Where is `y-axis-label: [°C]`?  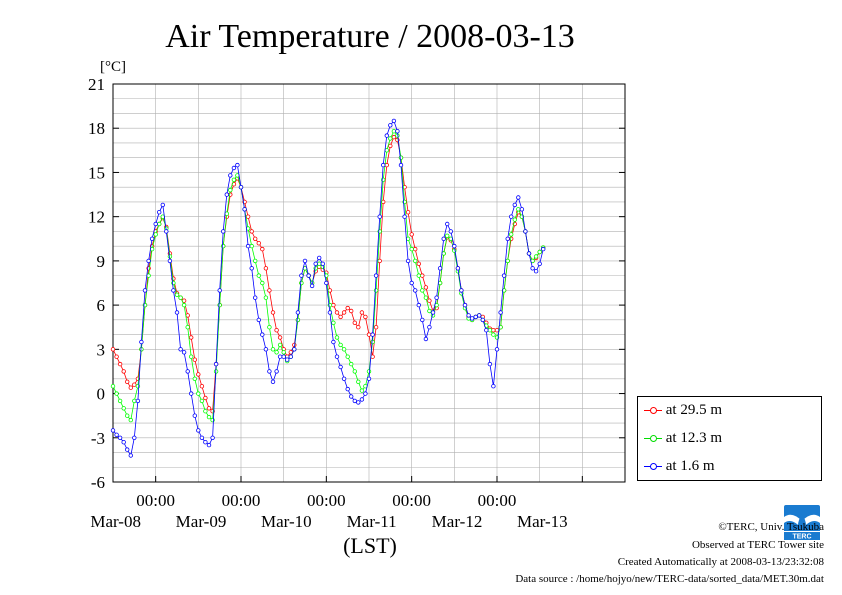 y-axis-label: [°C] is located at coordinates (113, 67).